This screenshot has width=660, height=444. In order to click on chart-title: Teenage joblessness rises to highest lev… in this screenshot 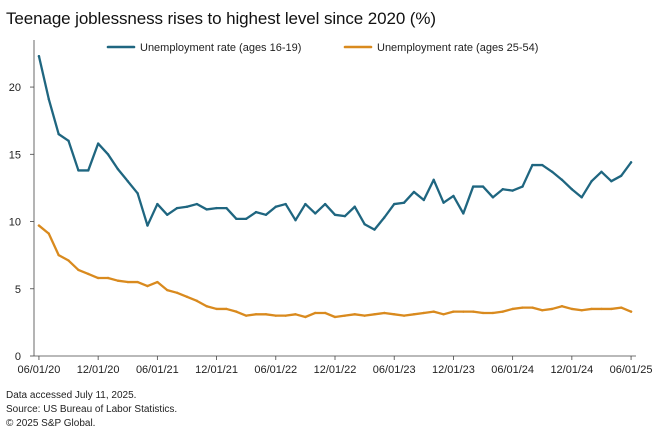, I will do `click(221, 18)`.